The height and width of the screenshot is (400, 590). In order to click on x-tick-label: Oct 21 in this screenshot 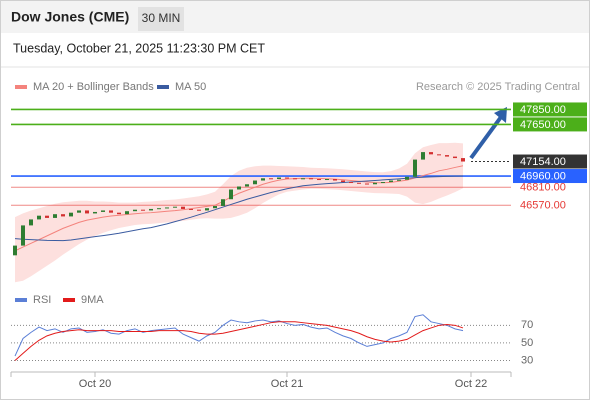, I will do `click(287, 384)`.